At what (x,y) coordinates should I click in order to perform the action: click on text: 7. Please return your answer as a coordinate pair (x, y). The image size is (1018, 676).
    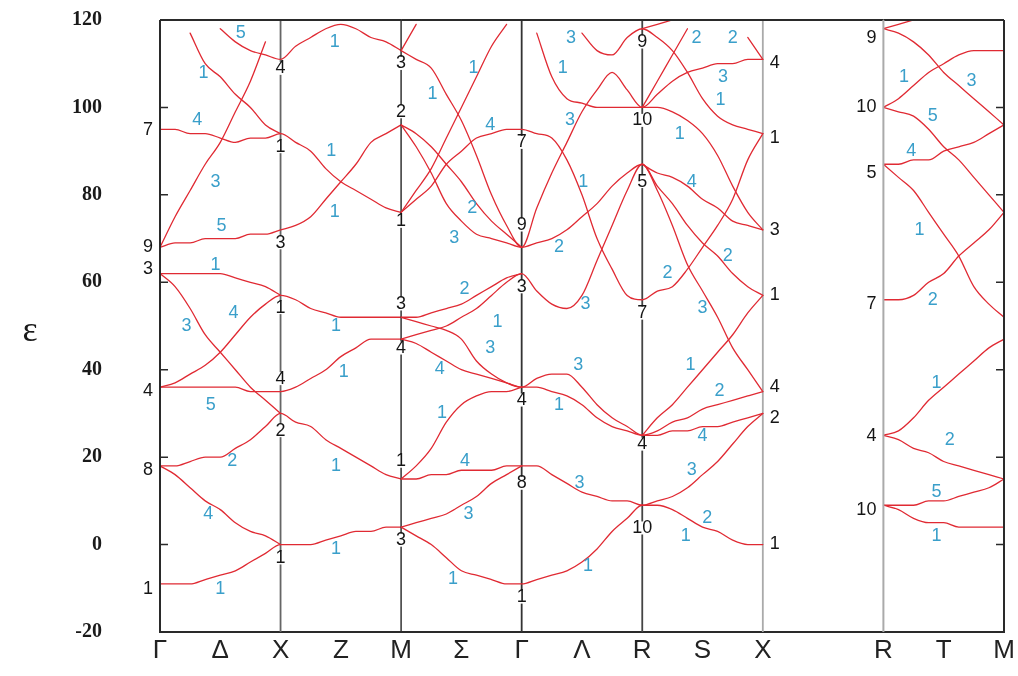
    Looking at the image, I should click on (147, 128).